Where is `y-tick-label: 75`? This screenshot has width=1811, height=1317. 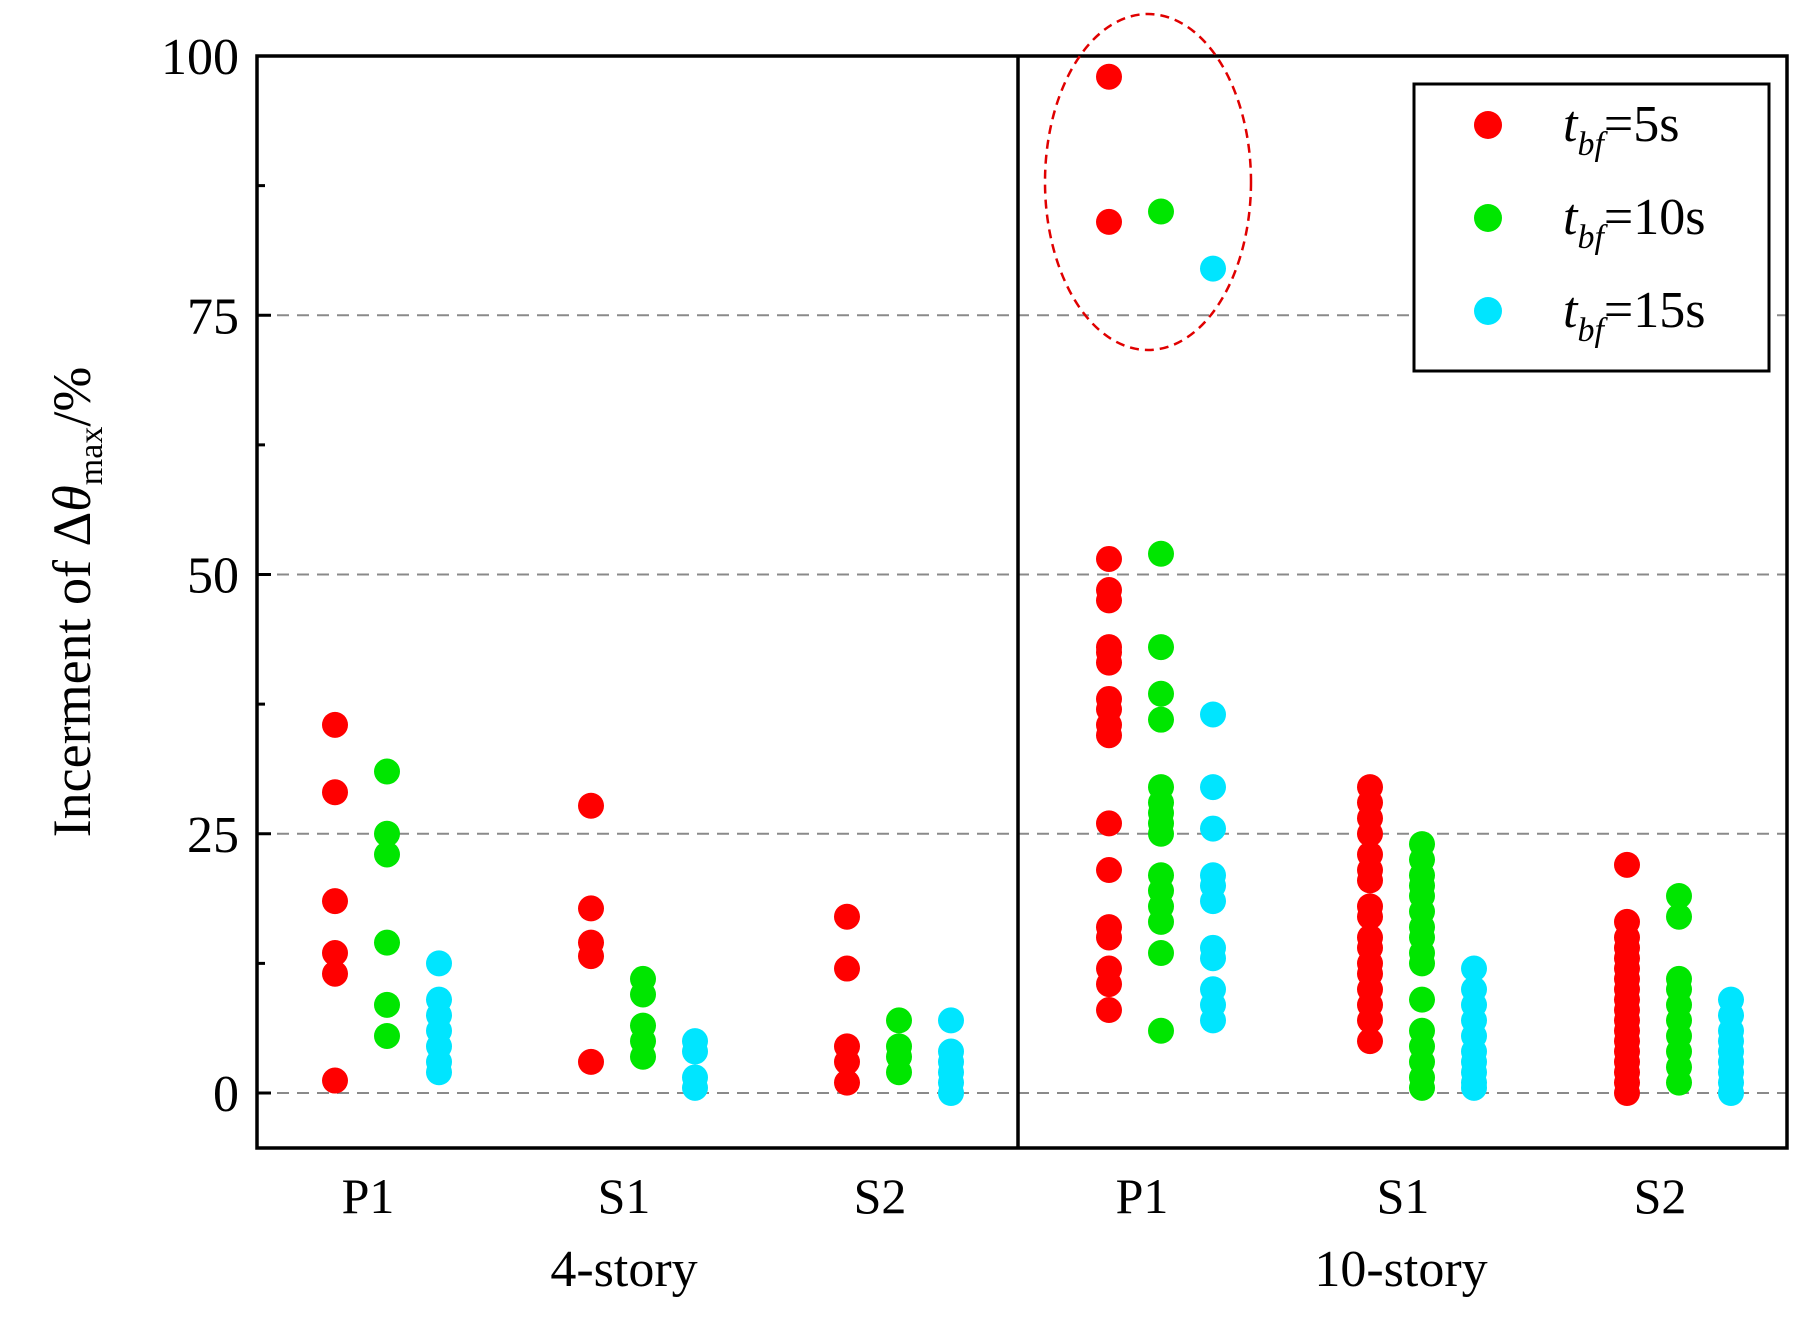
y-tick-label: 75 is located at coordinates (213, 316).